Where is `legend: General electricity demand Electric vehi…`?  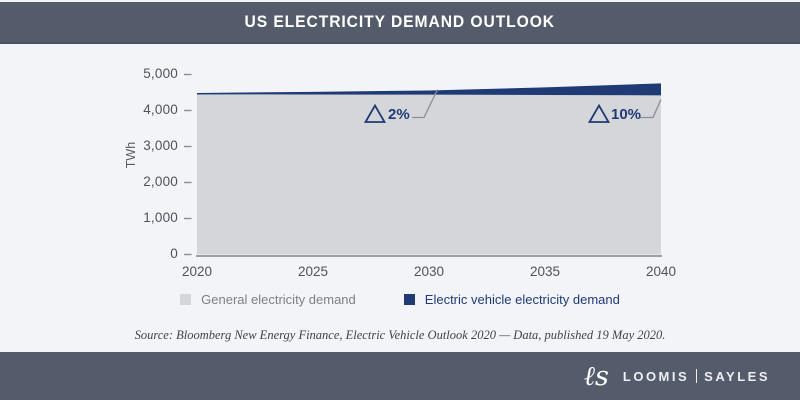
legend: General electricity demand Electric vehi… is located at coordinates (400, 299).